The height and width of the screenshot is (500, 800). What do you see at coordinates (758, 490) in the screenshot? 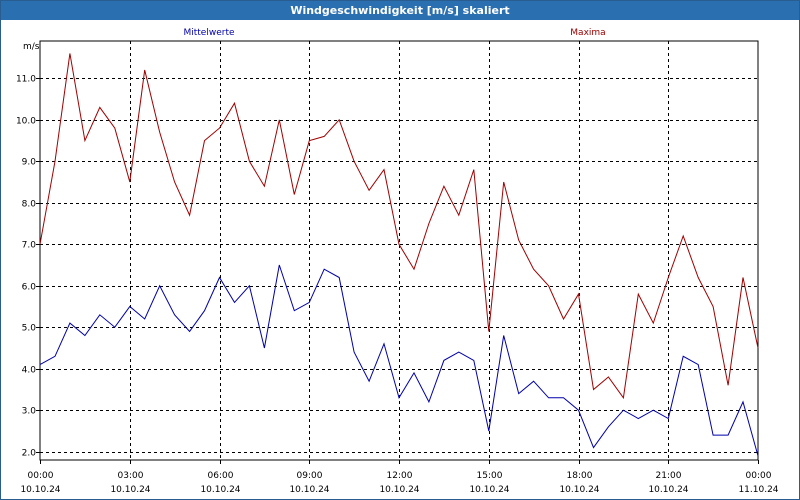
I see `x-tick-date-label: 11.10.24` at bounding box center [758, 490].